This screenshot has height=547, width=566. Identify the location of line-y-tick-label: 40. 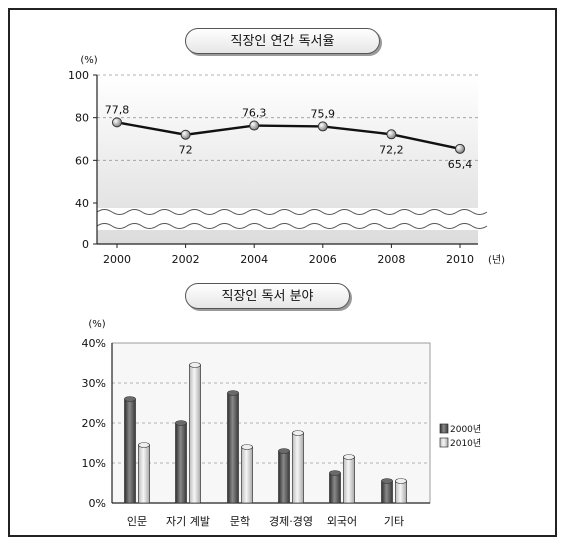
(82, 203).